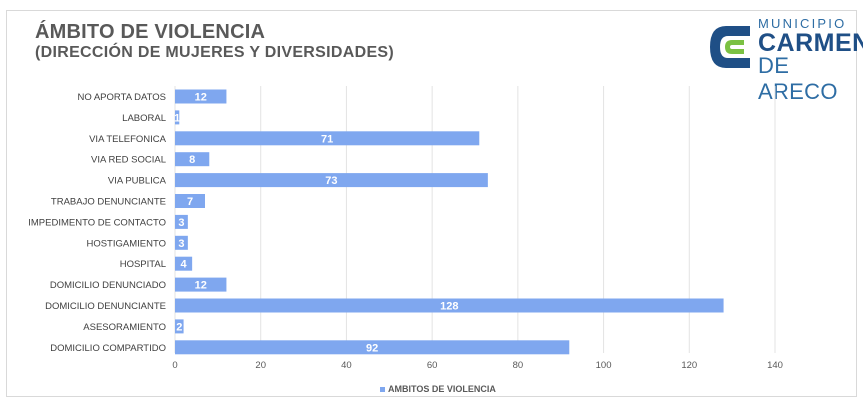 Image resolution: width=863 pixels, height=402 pixels. What do you see at coordinates (137, 181) in the screenshot?
I see `category-label: VIA PUBLICA` at bounding box center [137, 181].